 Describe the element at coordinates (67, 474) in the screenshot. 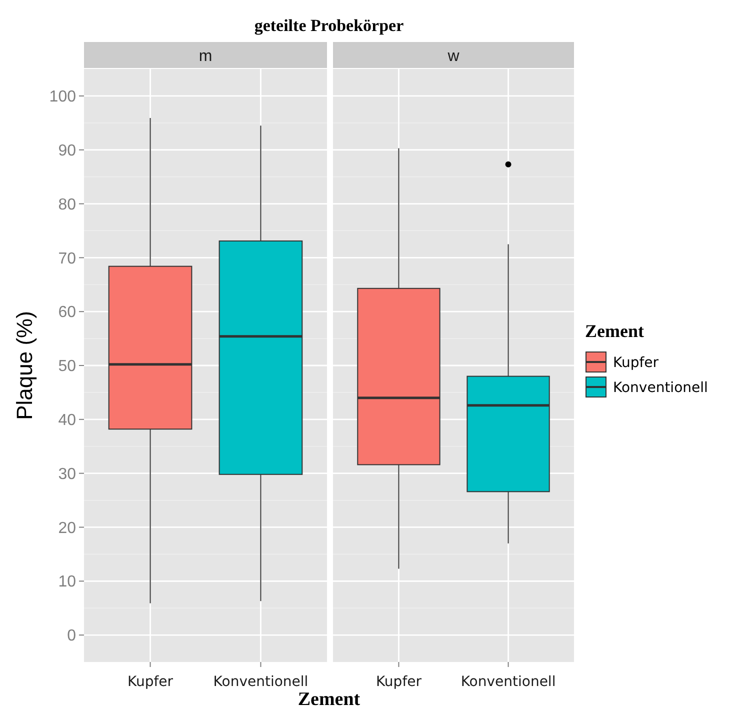

I see `y-tick-label: 30` at that location.